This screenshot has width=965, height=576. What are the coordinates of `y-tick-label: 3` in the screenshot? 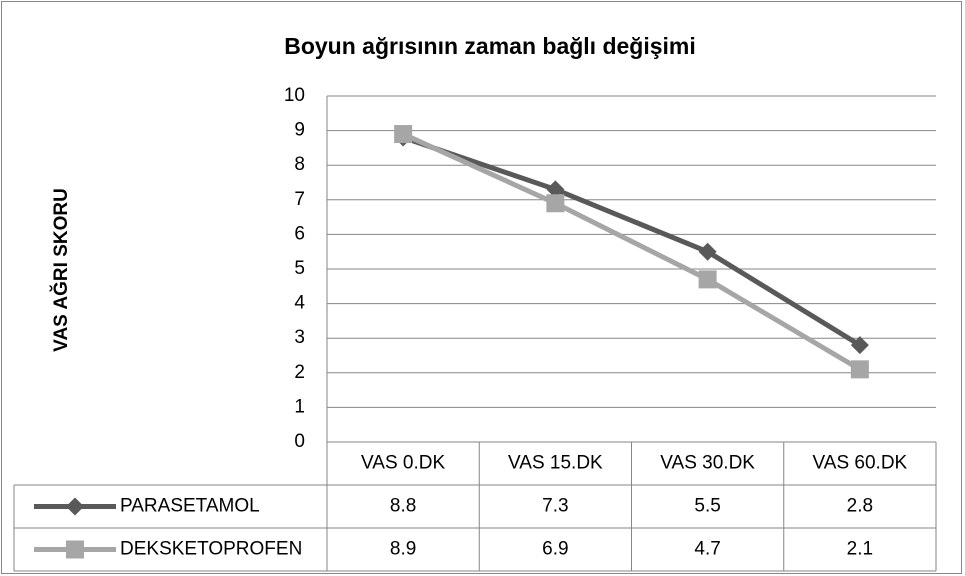 It's located at (299, 337).